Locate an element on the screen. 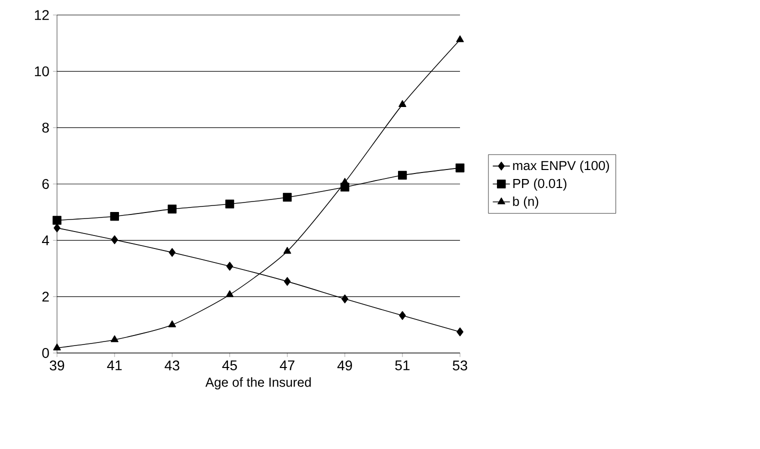 Image resolution: width=760 pixels, height=449 pixels. y-tick-label: 2 is located at coordinates (45, 297).